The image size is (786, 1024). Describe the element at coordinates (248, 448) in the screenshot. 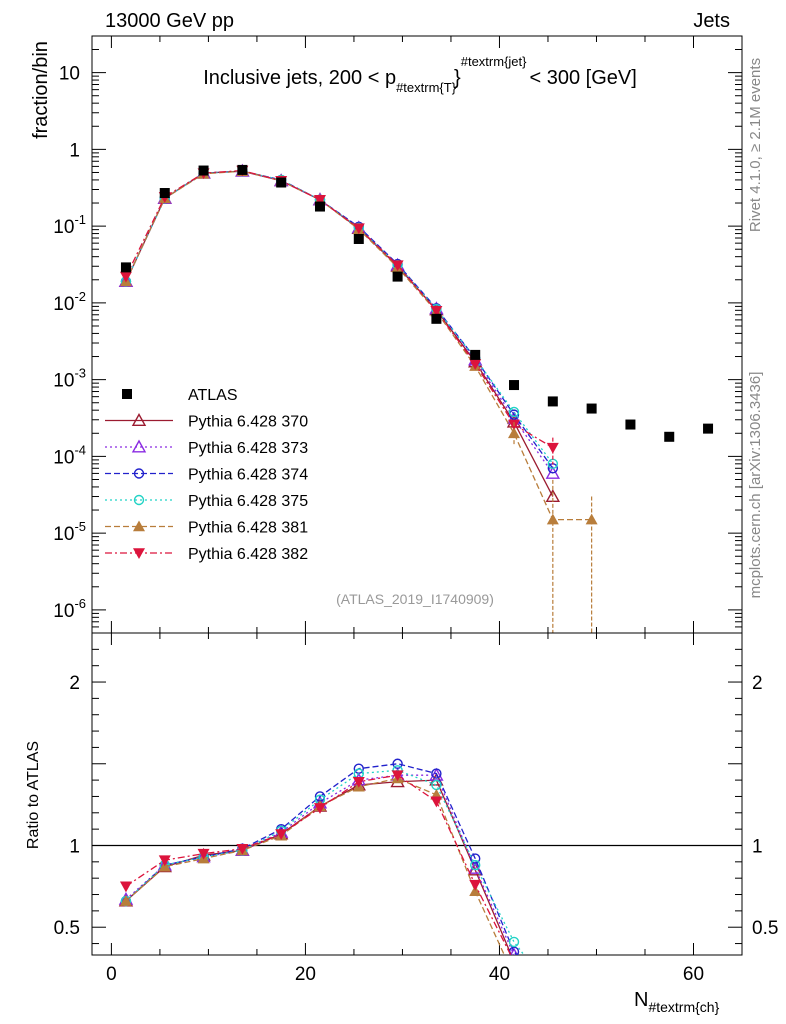

I see `legend-label: Pythia 6.428 373` at that location.